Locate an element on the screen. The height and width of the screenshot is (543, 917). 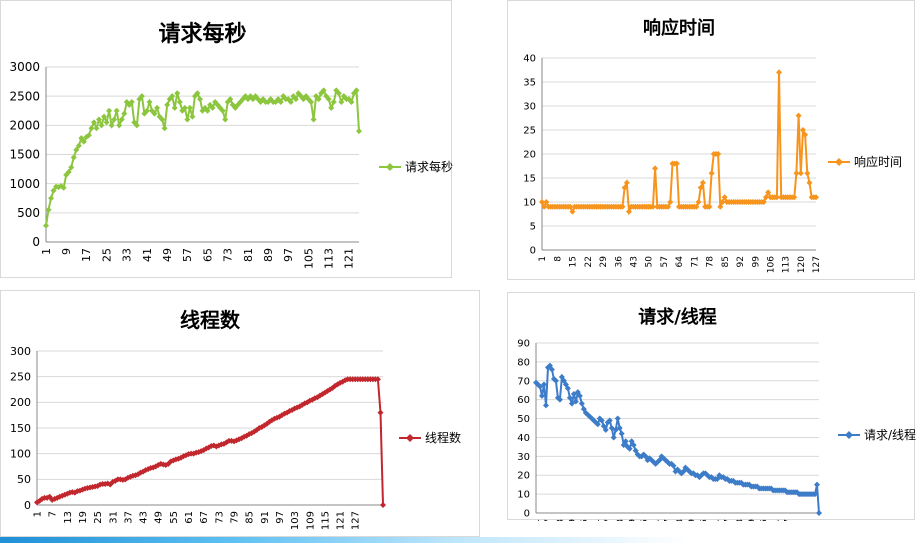
x-tick-label: 55 is located at coordinates (174, 517).